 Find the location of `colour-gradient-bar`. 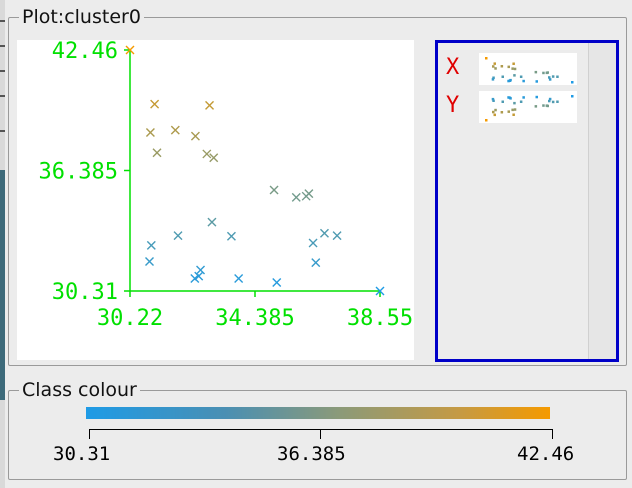

colour-gradient-bar is located at coordinates (318, 413).